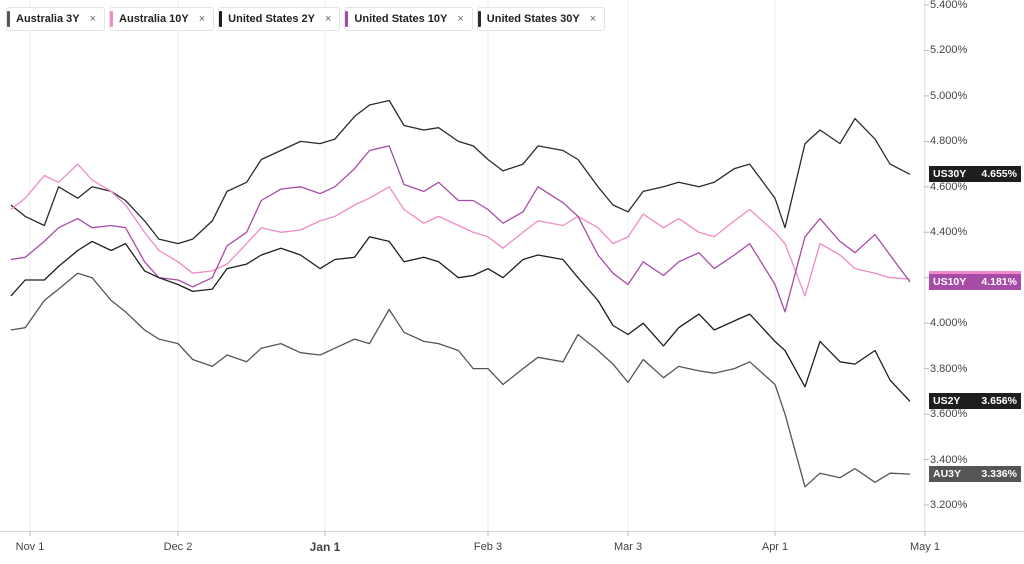  I want to click on x-tick-label: Dec 2, so click(178, 547).